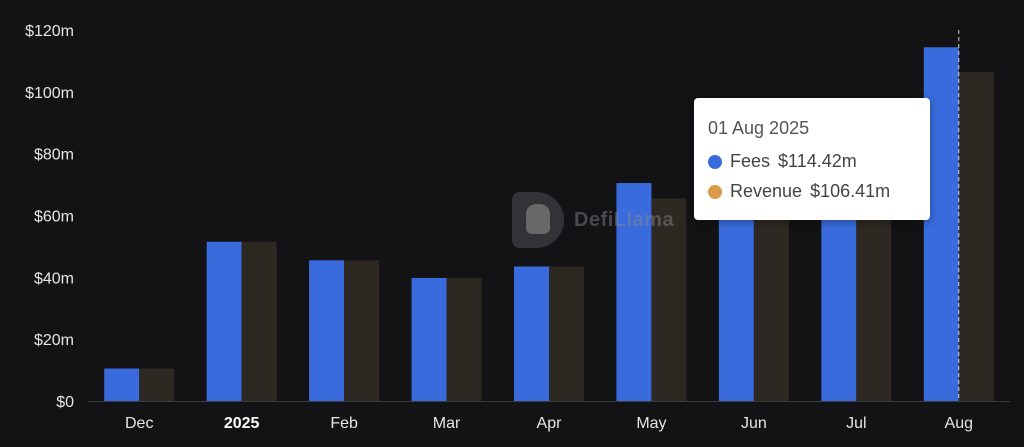 Image resolution: width=1024 pixels, height=447 pixels. Describe the element at coordinates (736, 303) in the screenshot. I see `fees-bar-jun` at that location.